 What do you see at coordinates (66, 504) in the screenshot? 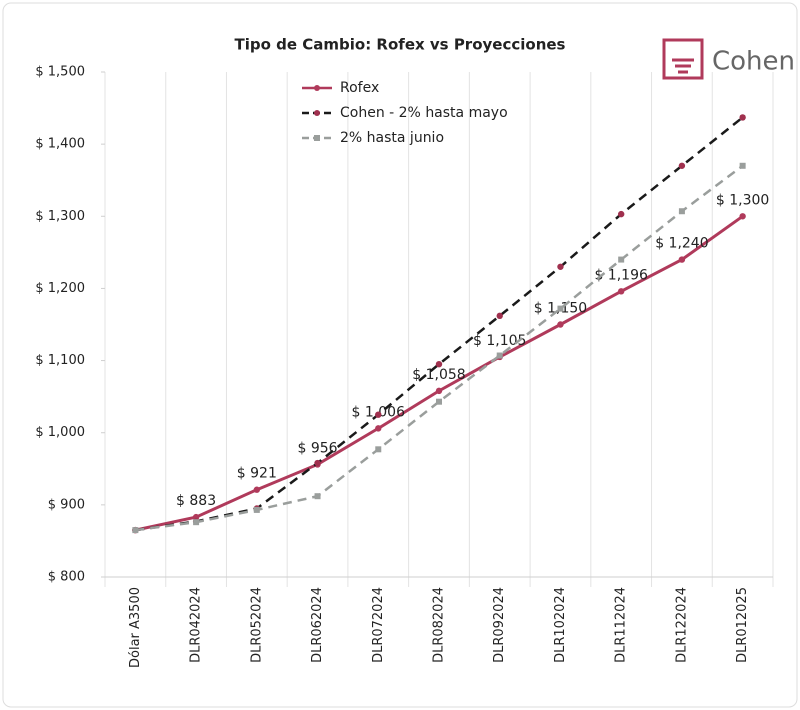
I see `y-tick-label: $ 900` at bounding box center [66, 504].